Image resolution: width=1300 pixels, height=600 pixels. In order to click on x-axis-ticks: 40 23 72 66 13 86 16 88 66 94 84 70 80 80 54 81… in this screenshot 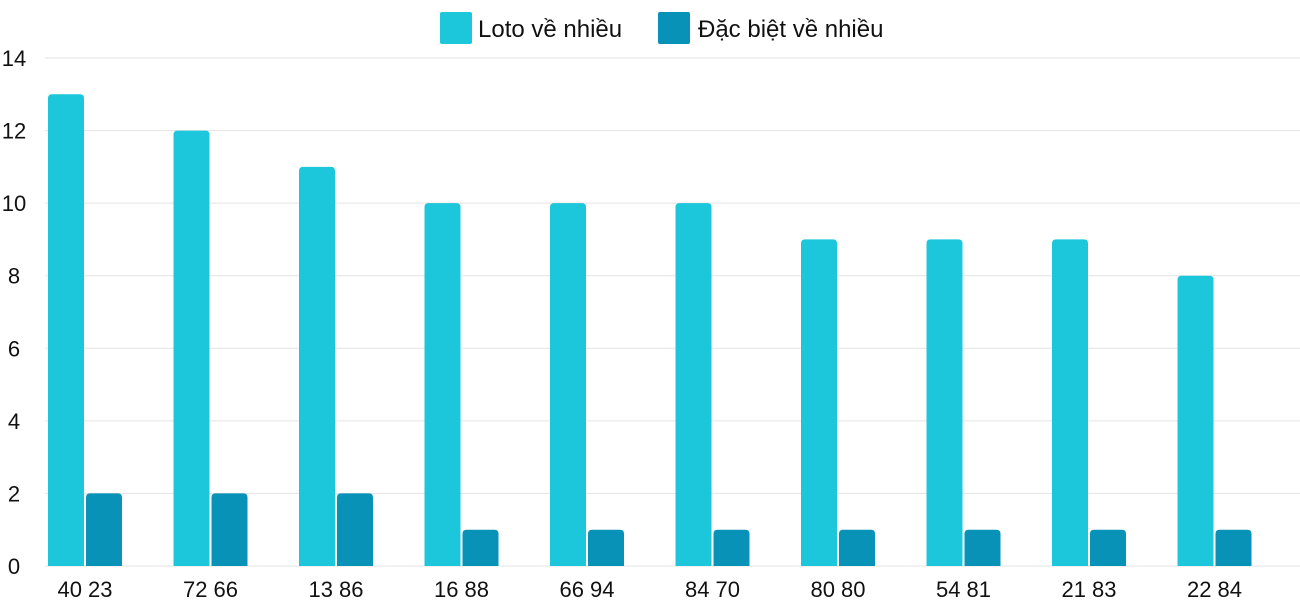, I will do `click(649, 588)`.